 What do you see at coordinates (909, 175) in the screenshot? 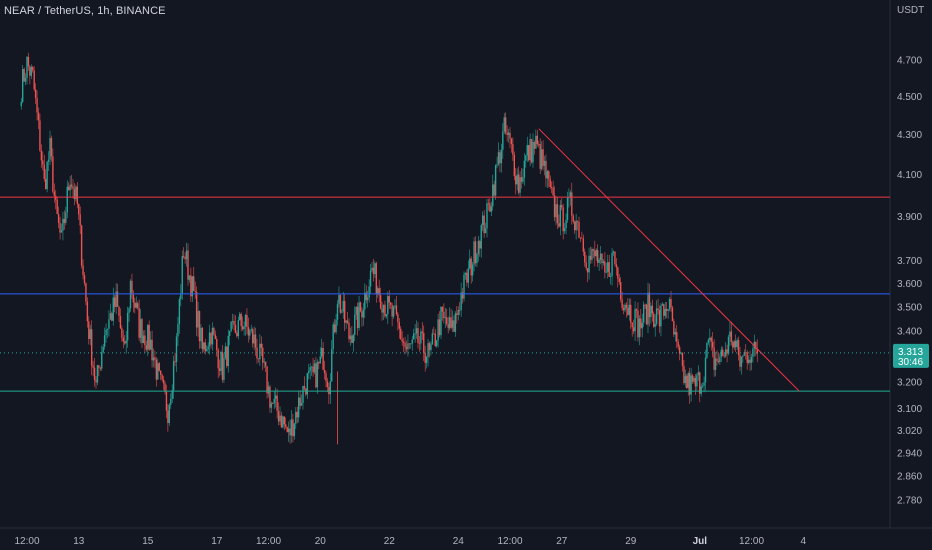
I see `price-tick-label: 4.100` at bounding box center [909, 175].